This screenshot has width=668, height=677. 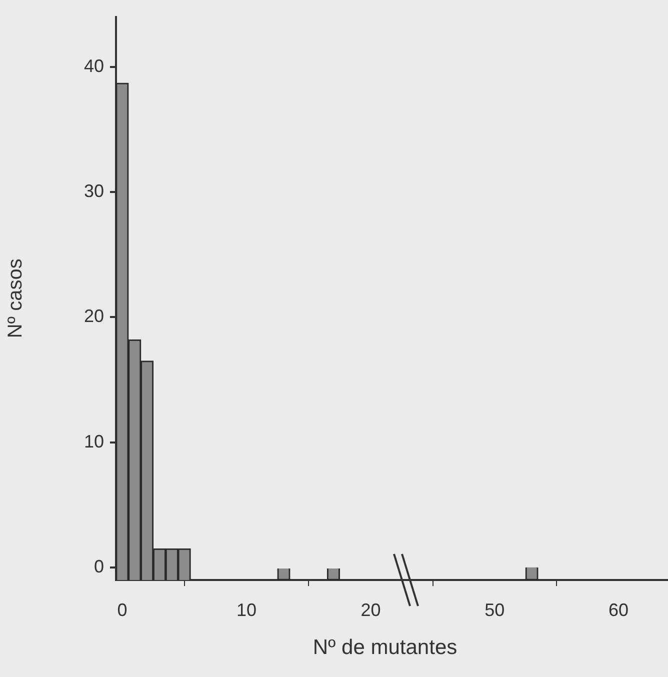 What do you see at coordinates (99, 566) in the screenshot?
I see `y-tick-label: 0` at bounding box center [99, 566].